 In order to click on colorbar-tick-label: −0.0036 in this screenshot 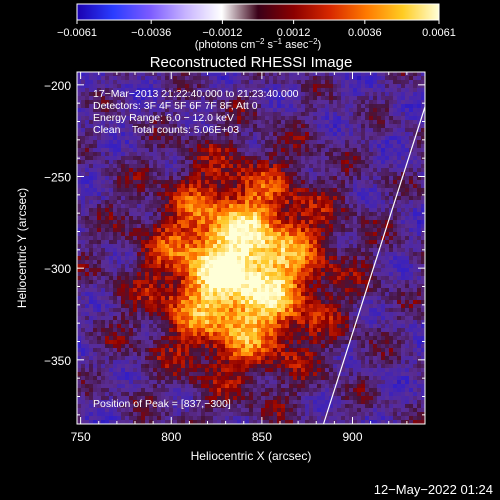, I will do `click(151, 33)`.